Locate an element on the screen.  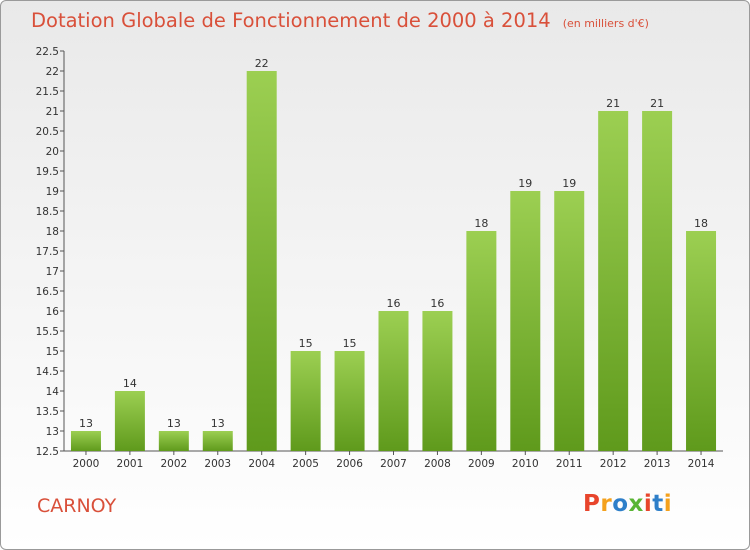
x-tick-label: 2004 is located at coordinates (261, 464).